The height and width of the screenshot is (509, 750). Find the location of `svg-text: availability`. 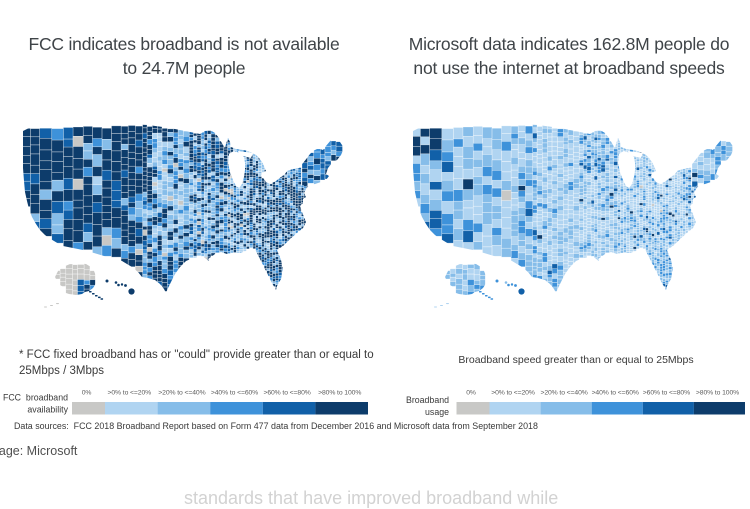

svg-text: availability is located at coordinates (47, 410).